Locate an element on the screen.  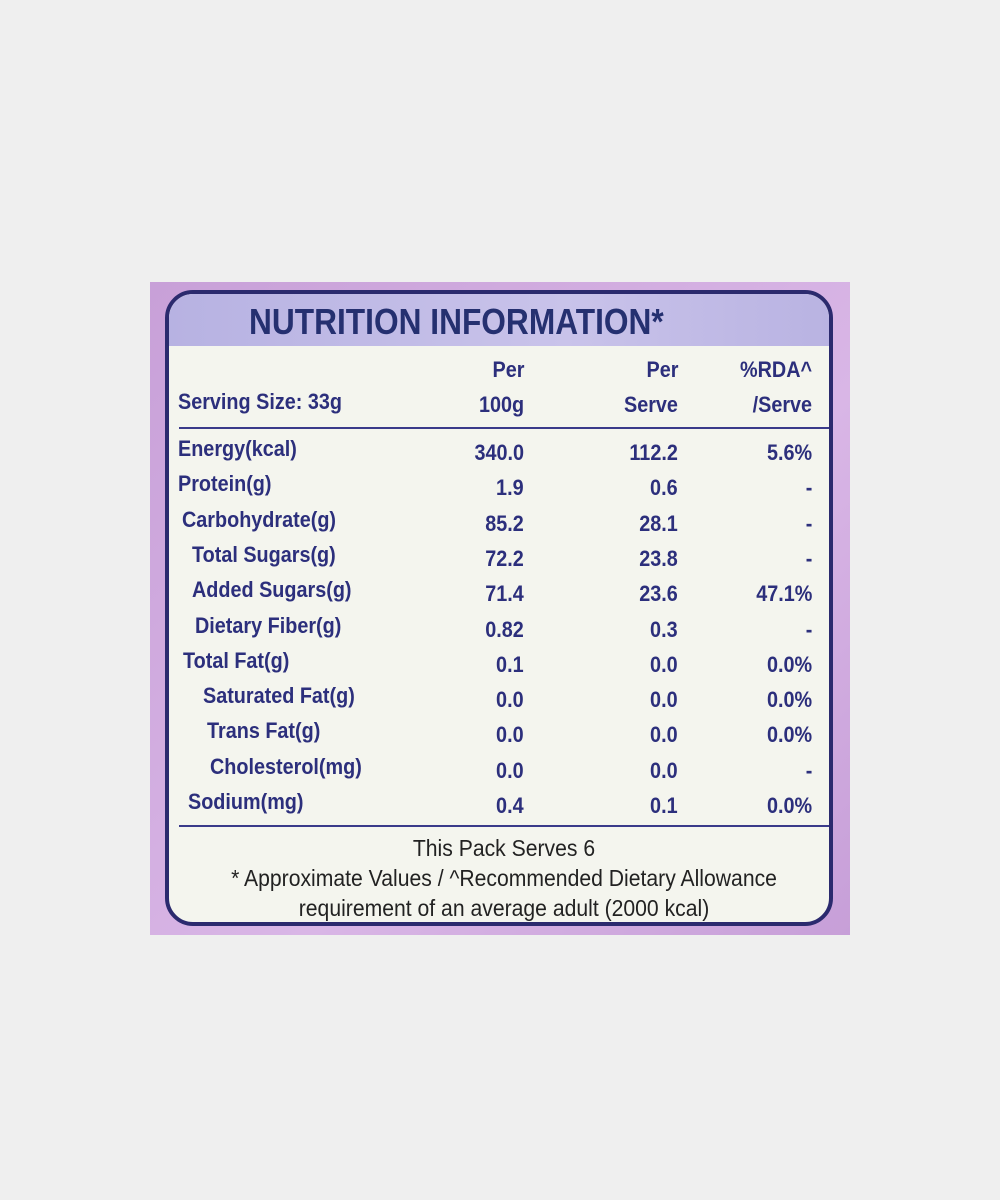
cell: 85.2 is located at coordinates (504, 523).